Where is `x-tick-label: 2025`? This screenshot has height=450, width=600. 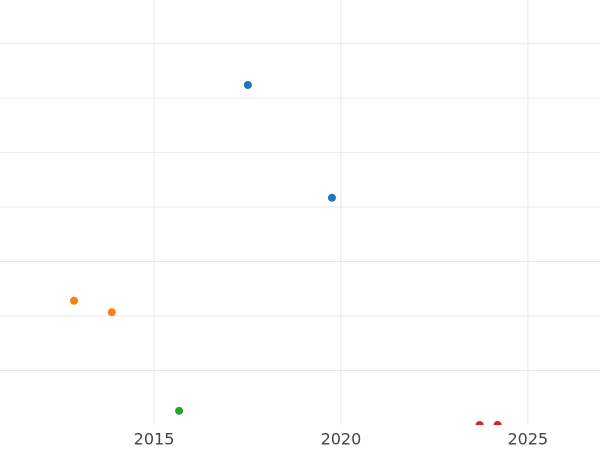 x-tick-label: 2025 is located at coordinates (527, 439).